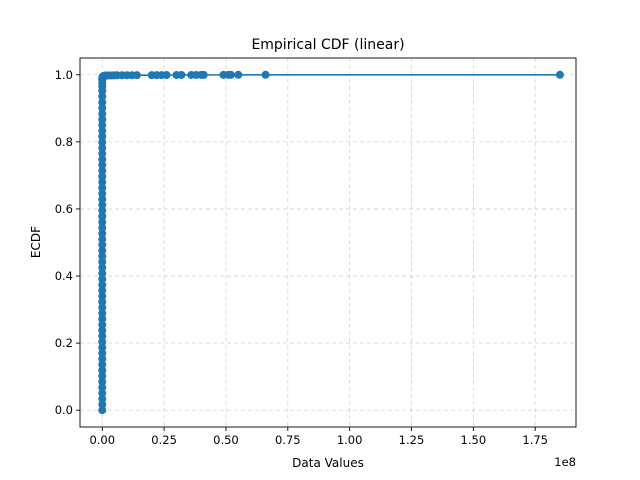 The width and height of the screenshot is (640, 480). What do you see at coordinates (64, 276) in the screenshot?
I see `y-tick-label: 0.4` at bounding box center [64, 276].